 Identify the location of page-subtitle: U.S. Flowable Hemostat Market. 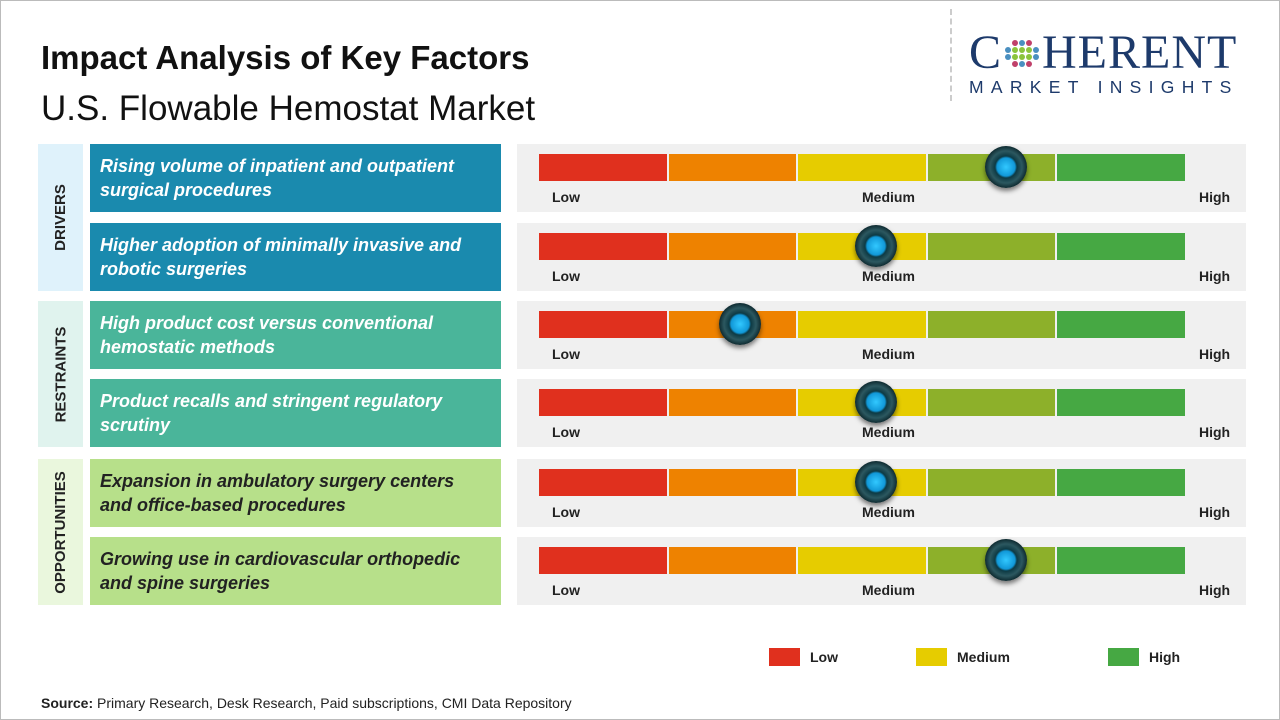
(288, 108).